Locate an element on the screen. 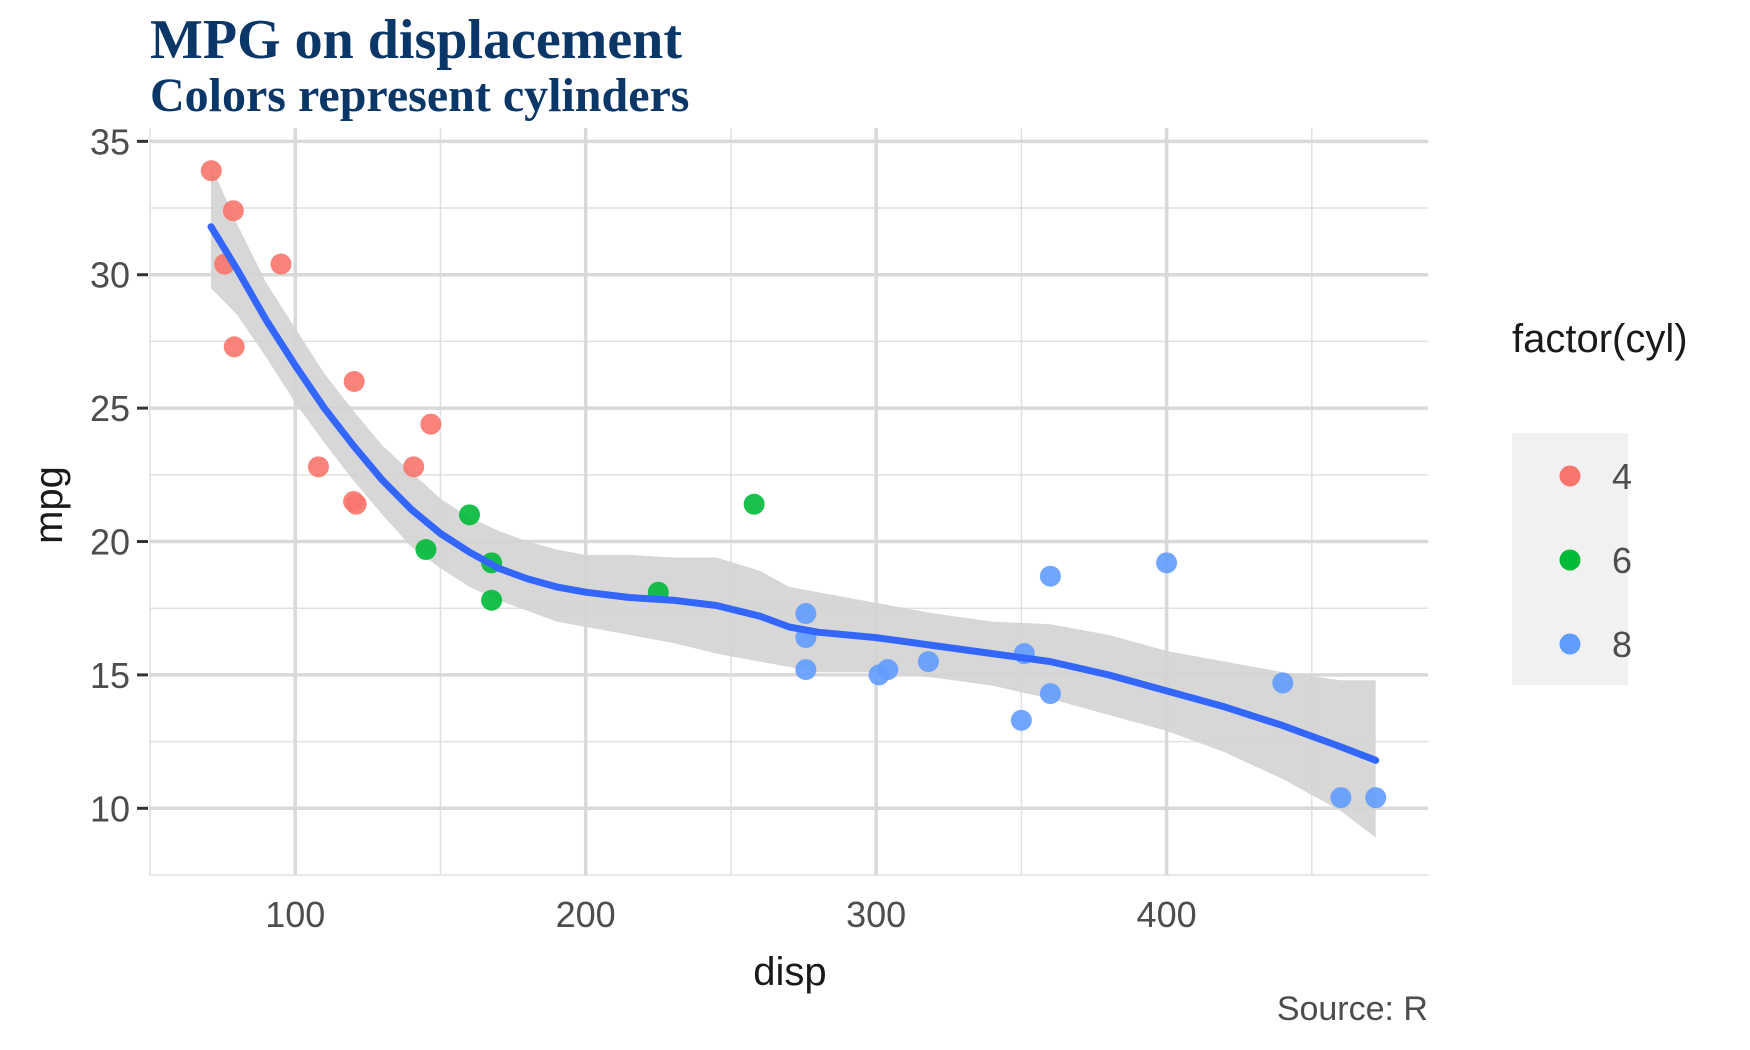  x-tick-label: 200 is located at coordinates (586, 914).